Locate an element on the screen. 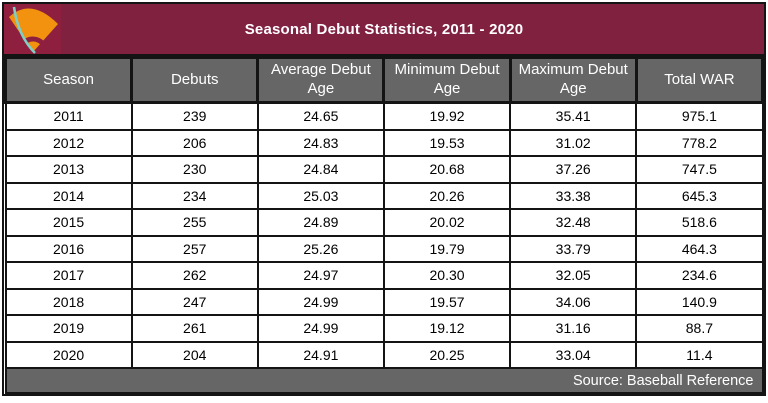 The width and height of the screenshot is (768, 403). table-cell: 778.2 is located at coordinates (699, 142).